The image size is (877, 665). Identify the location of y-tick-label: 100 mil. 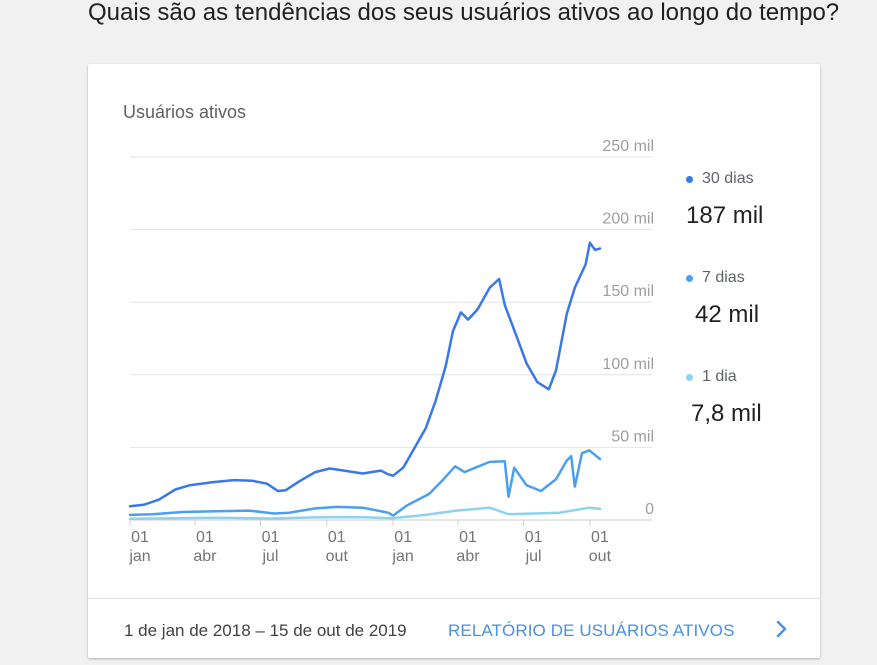
(628, 364).